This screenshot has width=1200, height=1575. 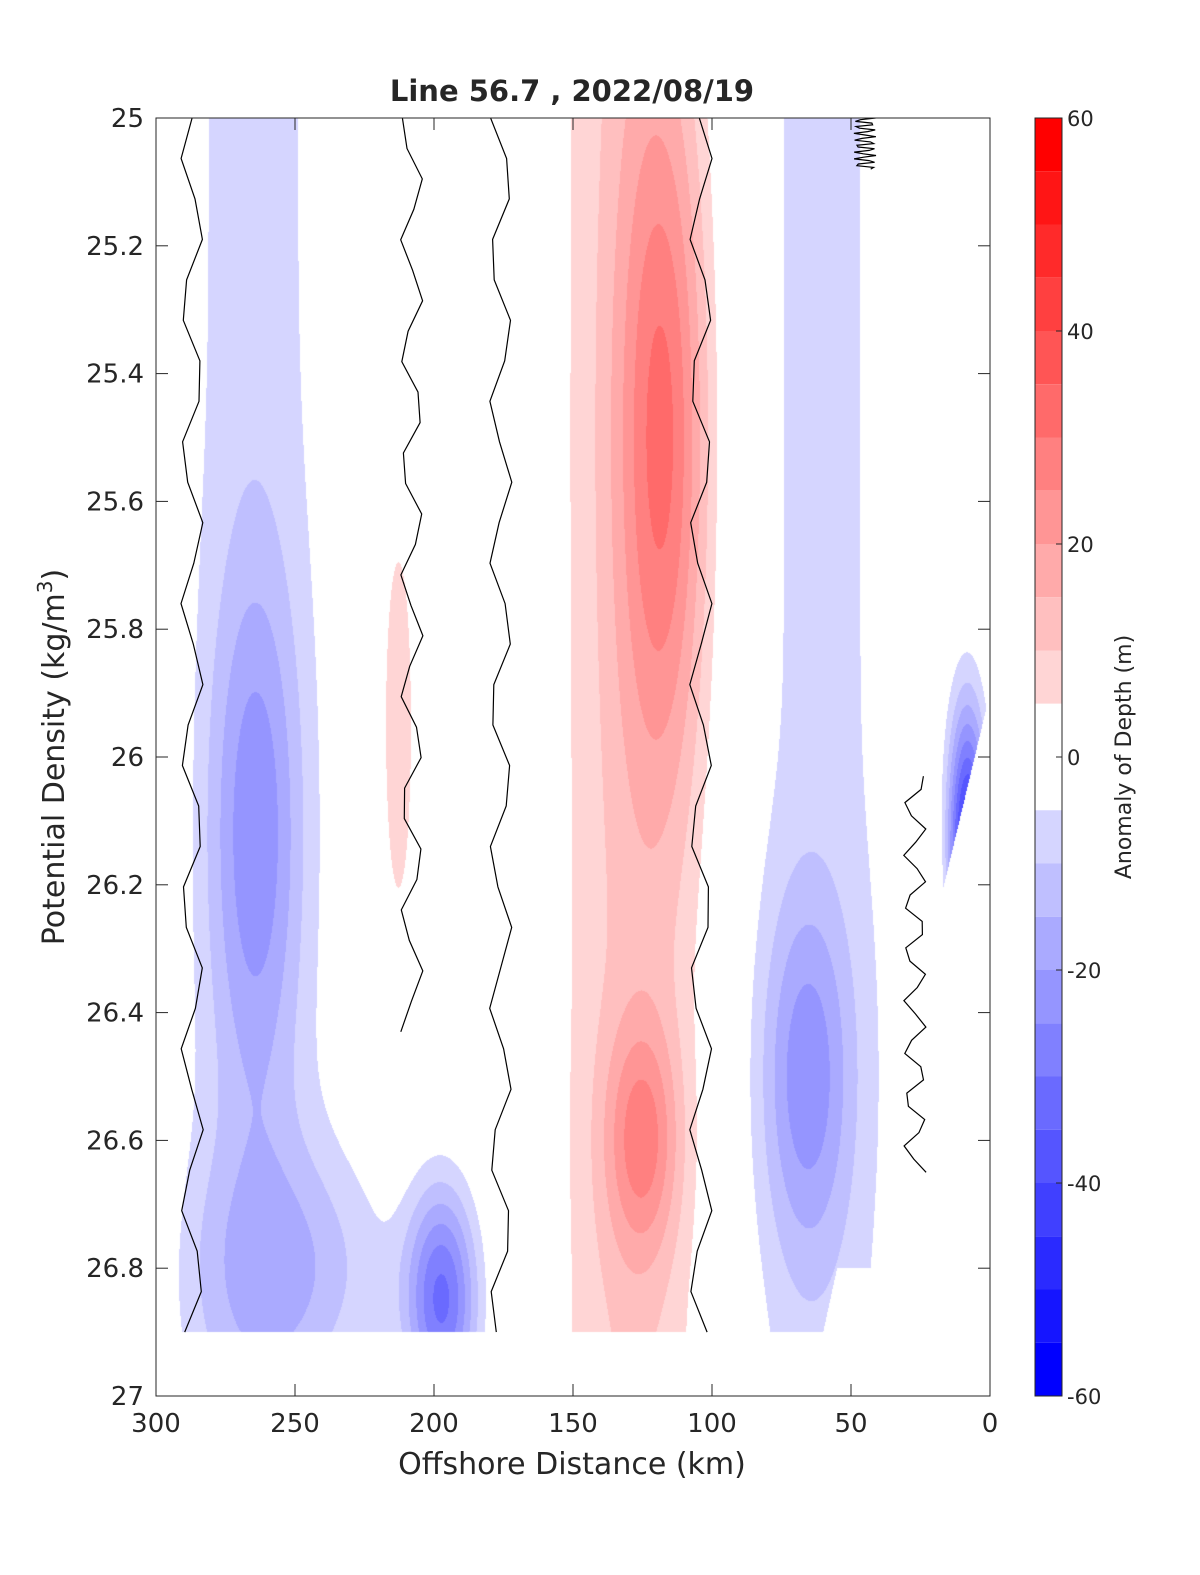 What do you see at coordinates (54, 575) in the screenshot?
I see `y-axis-label-close: )` at bounding box center [54, 575].